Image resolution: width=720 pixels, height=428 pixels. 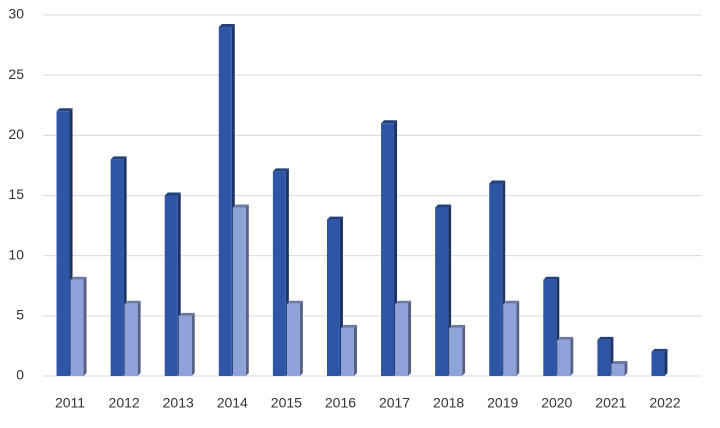 I want to click on x-tick-label: 2012, so click(x=124, y=403).